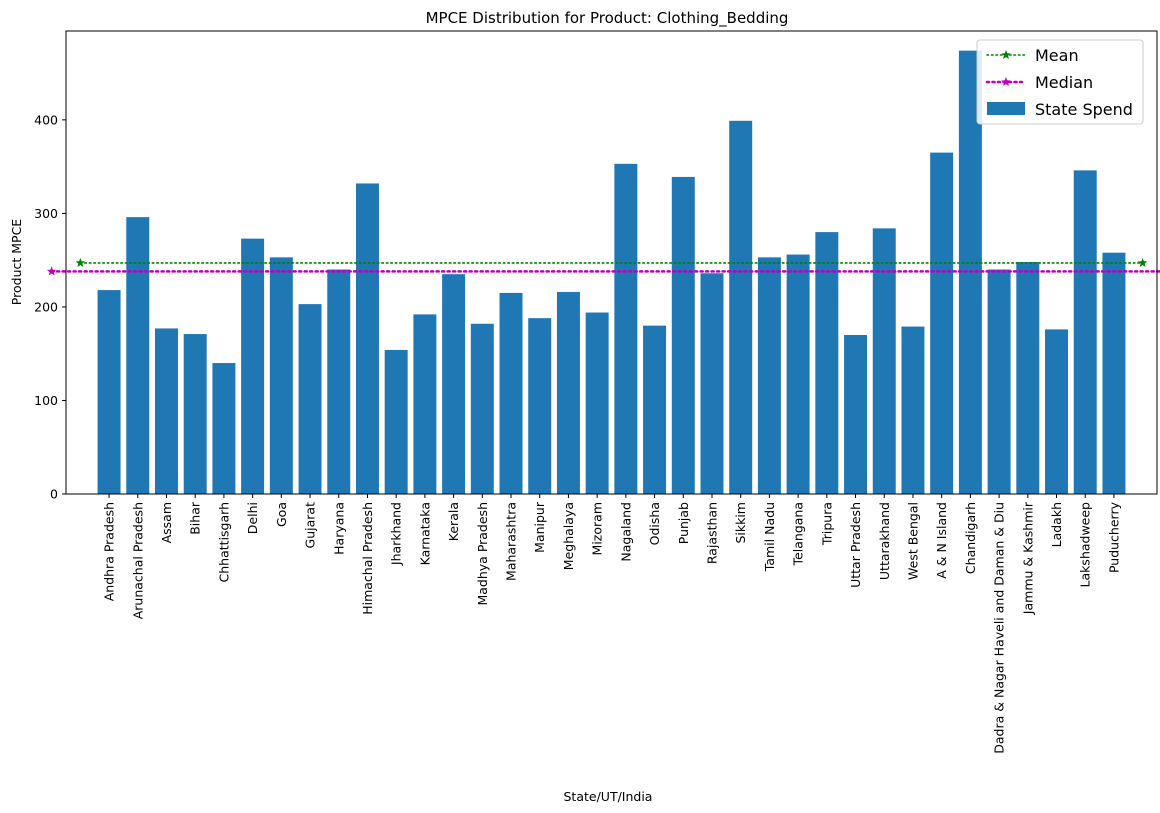 This screenshot has width=1160, height=813. I want to click on x-tick-label: Tamil Nadu, so click(769, 537).